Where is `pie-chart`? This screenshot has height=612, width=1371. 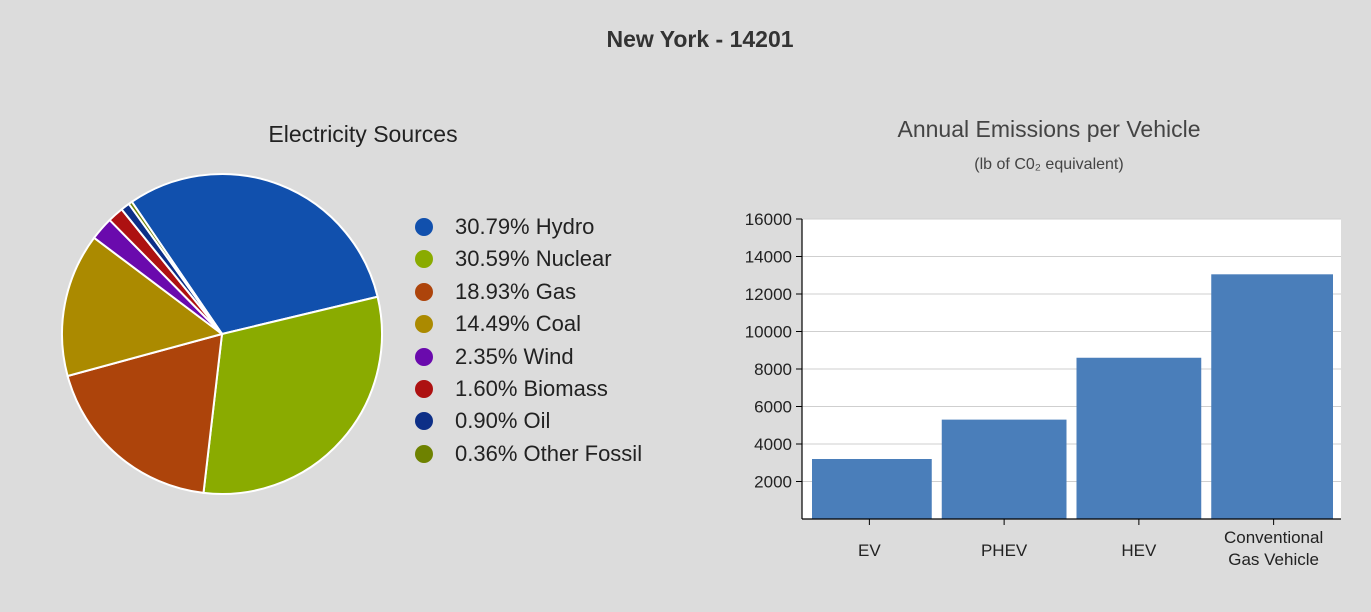
pie-chart is located at coordinates (222, 334).